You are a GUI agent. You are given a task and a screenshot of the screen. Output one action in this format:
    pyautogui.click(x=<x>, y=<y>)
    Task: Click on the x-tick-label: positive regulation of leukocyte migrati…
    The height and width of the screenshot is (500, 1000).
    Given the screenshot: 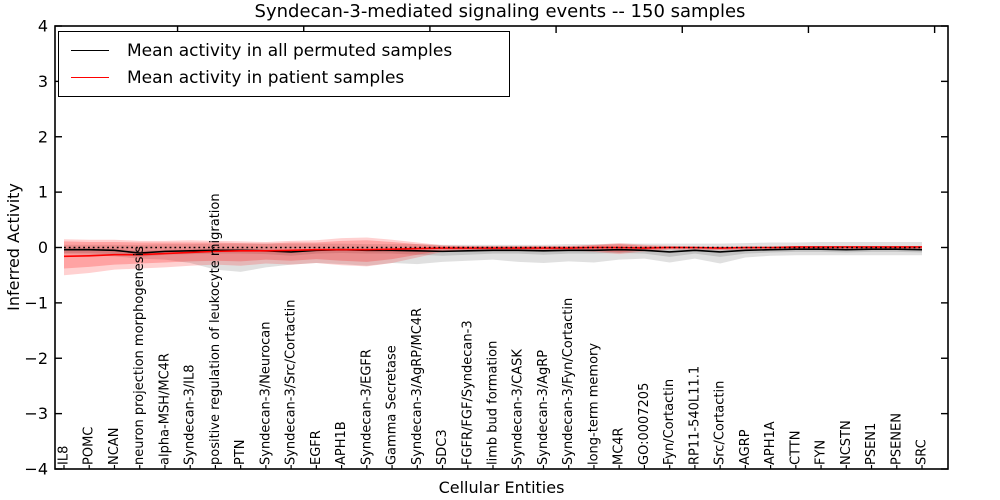 What is the action you would take?
    pyautogui.click(x=215, y=329)
    